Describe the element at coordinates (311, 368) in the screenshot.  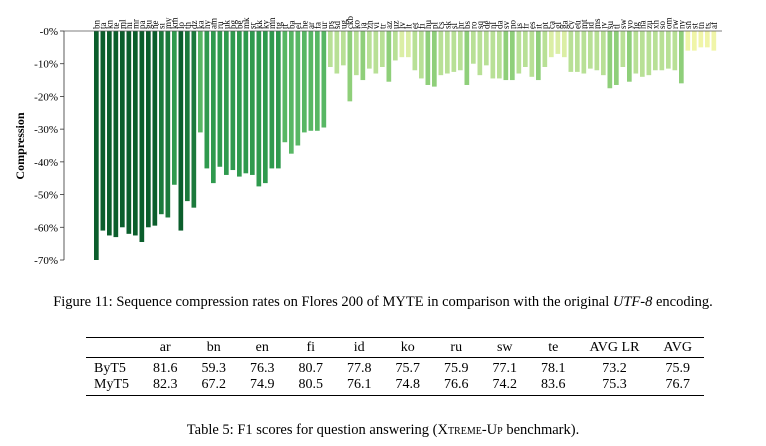
I see `table-cell: 80.7` at that location.